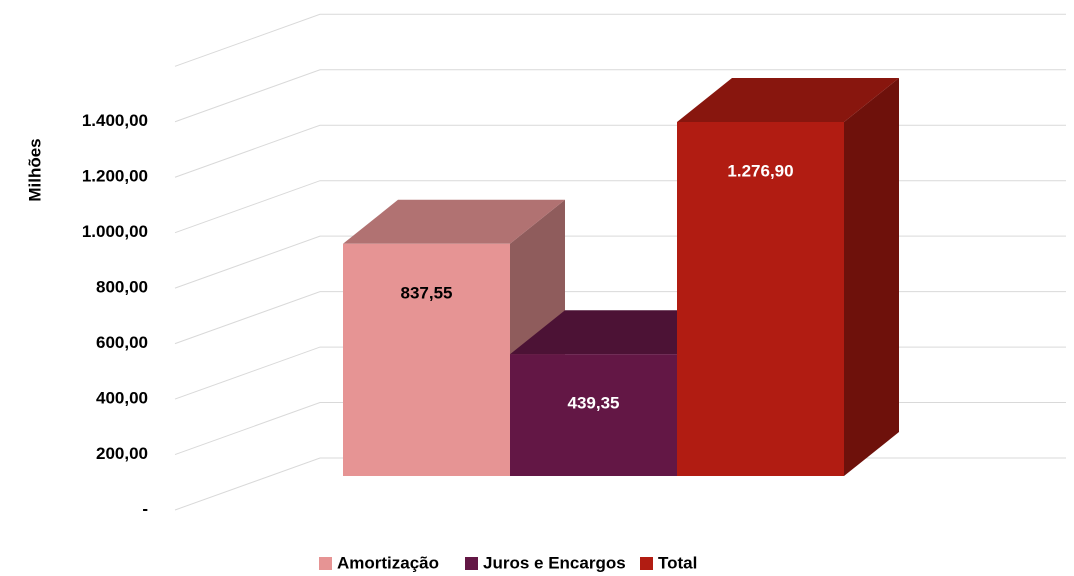 Image resolution: width=1074 pixels, height=576 pixels. I want to click on y-tick-label: -, so click(145, 508).